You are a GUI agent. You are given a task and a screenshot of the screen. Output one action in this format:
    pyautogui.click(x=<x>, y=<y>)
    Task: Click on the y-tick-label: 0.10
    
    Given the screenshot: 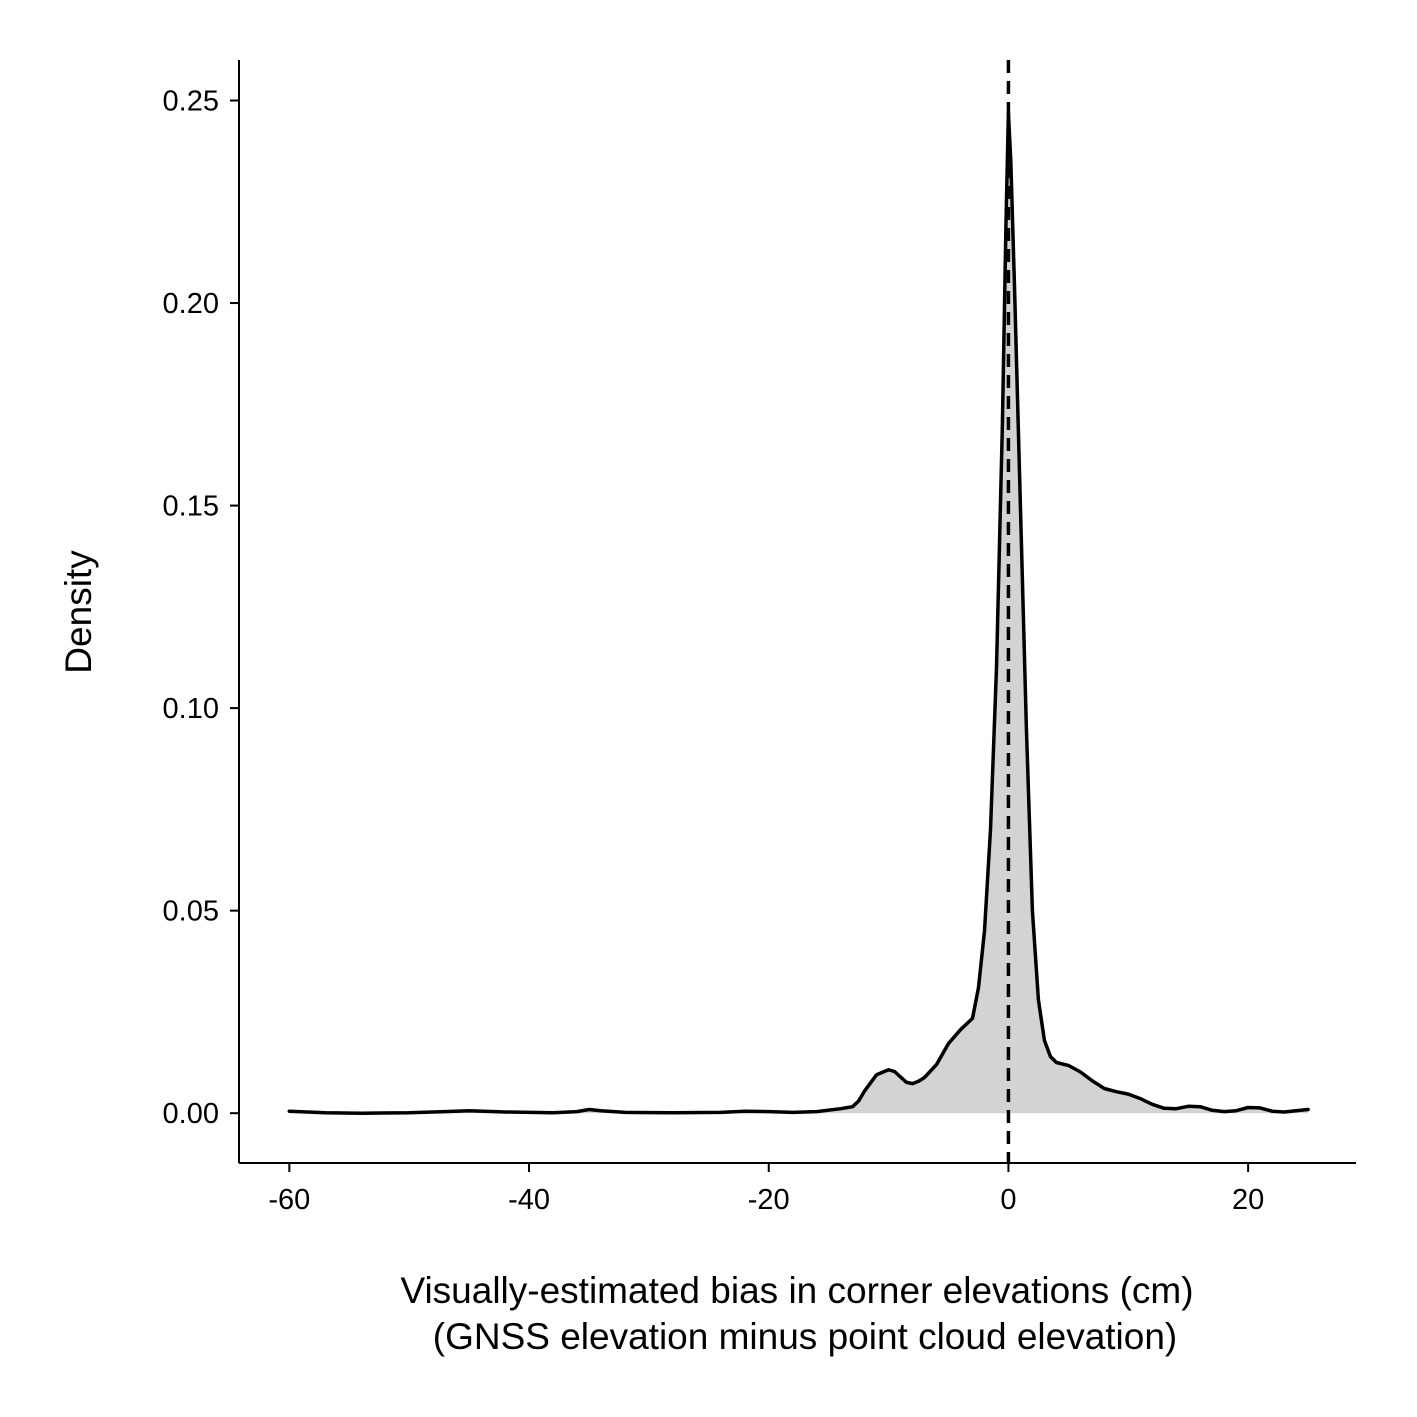 What is the action you would take?
    pyautogui.click(x=191, y=709)
    